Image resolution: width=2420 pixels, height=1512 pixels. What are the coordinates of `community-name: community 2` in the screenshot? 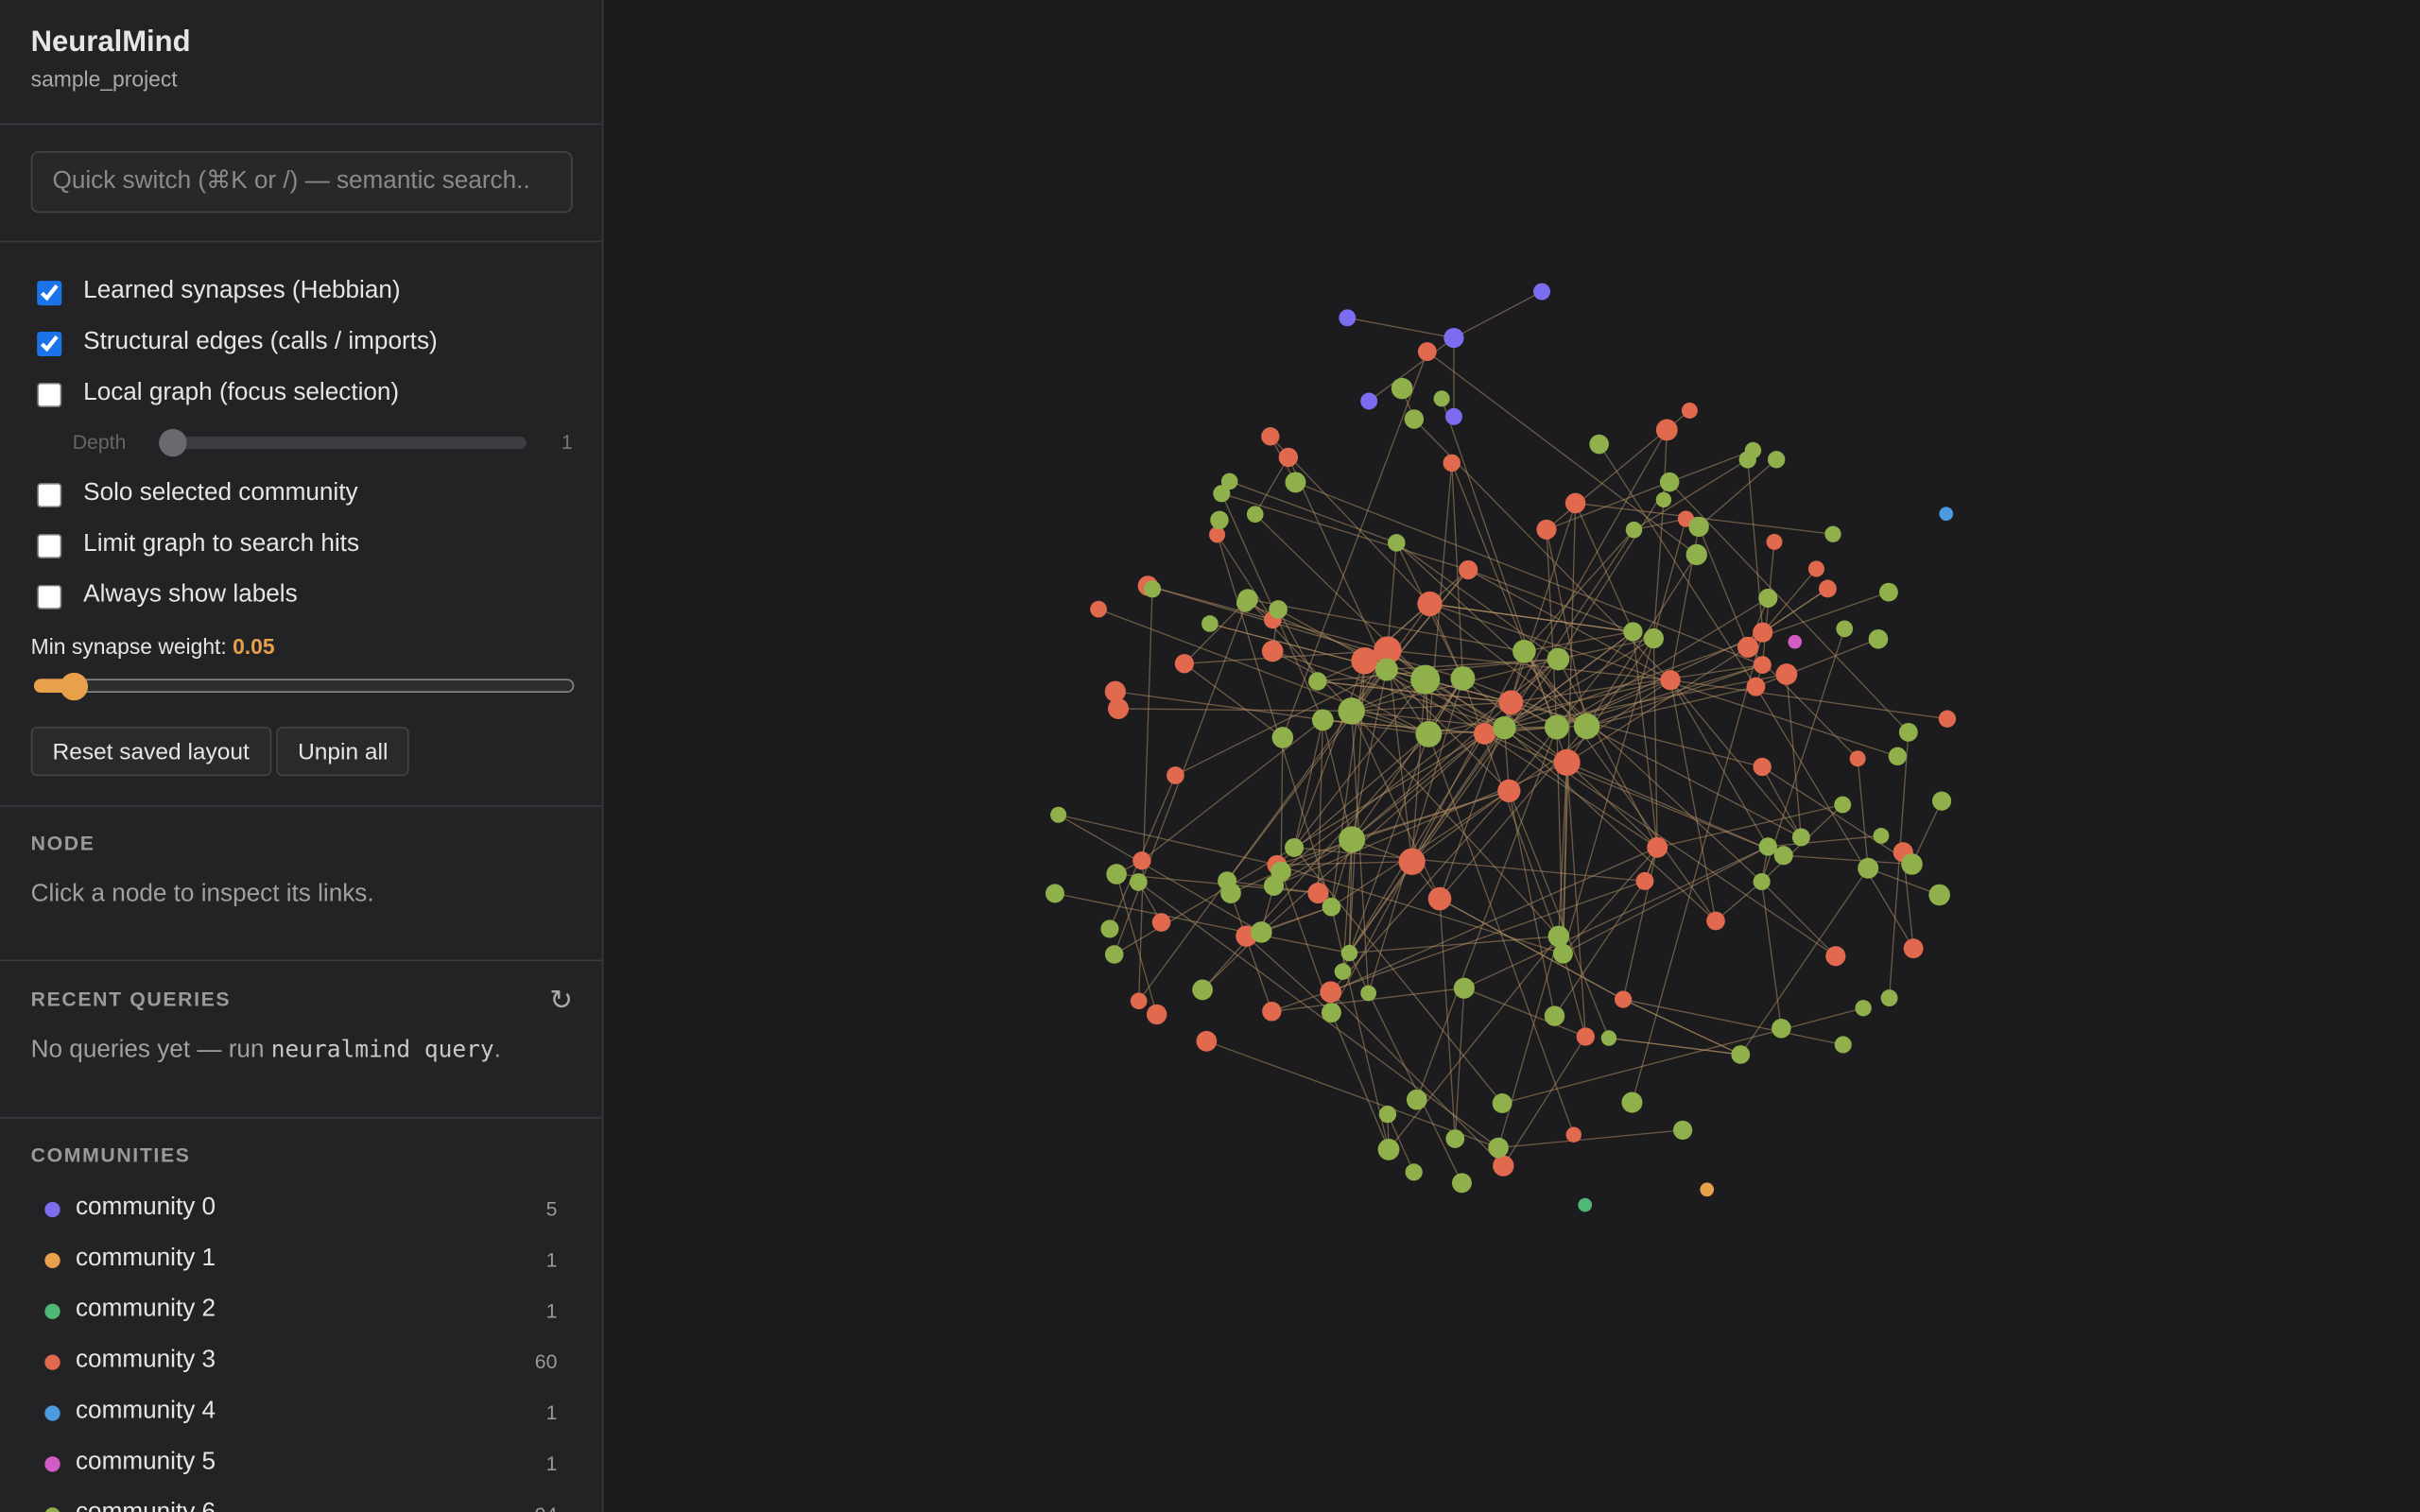 It's located at (146, 1309).